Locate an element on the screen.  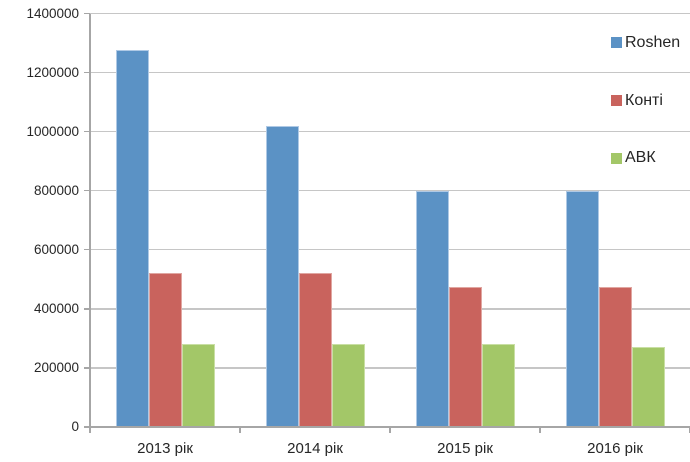
legend-label: АВК is located at coordinates (640, 157).